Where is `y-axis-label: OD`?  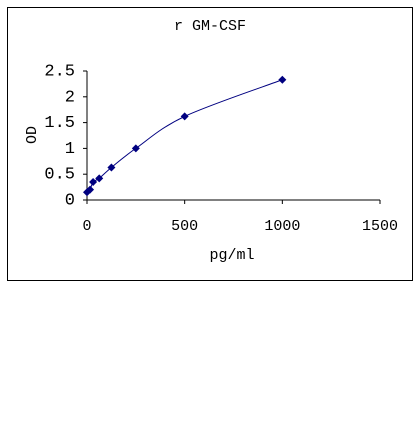
y-axis-label: OD is located at coordinates (32, 135).